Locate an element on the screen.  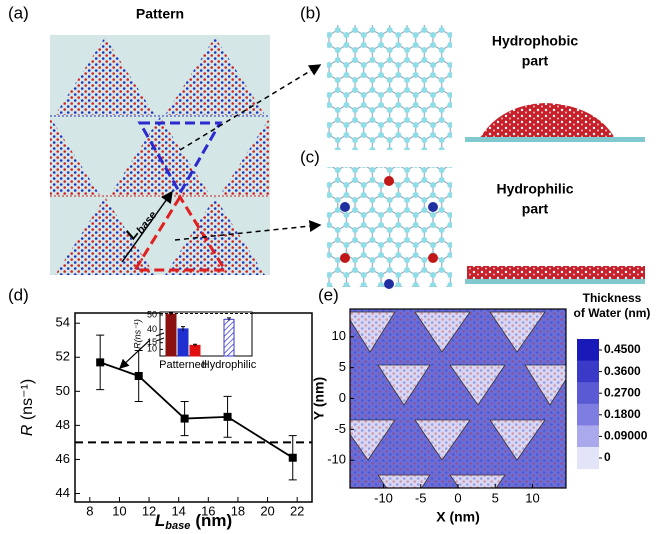
panel-label: (d) is located at coordinates (18, 294).